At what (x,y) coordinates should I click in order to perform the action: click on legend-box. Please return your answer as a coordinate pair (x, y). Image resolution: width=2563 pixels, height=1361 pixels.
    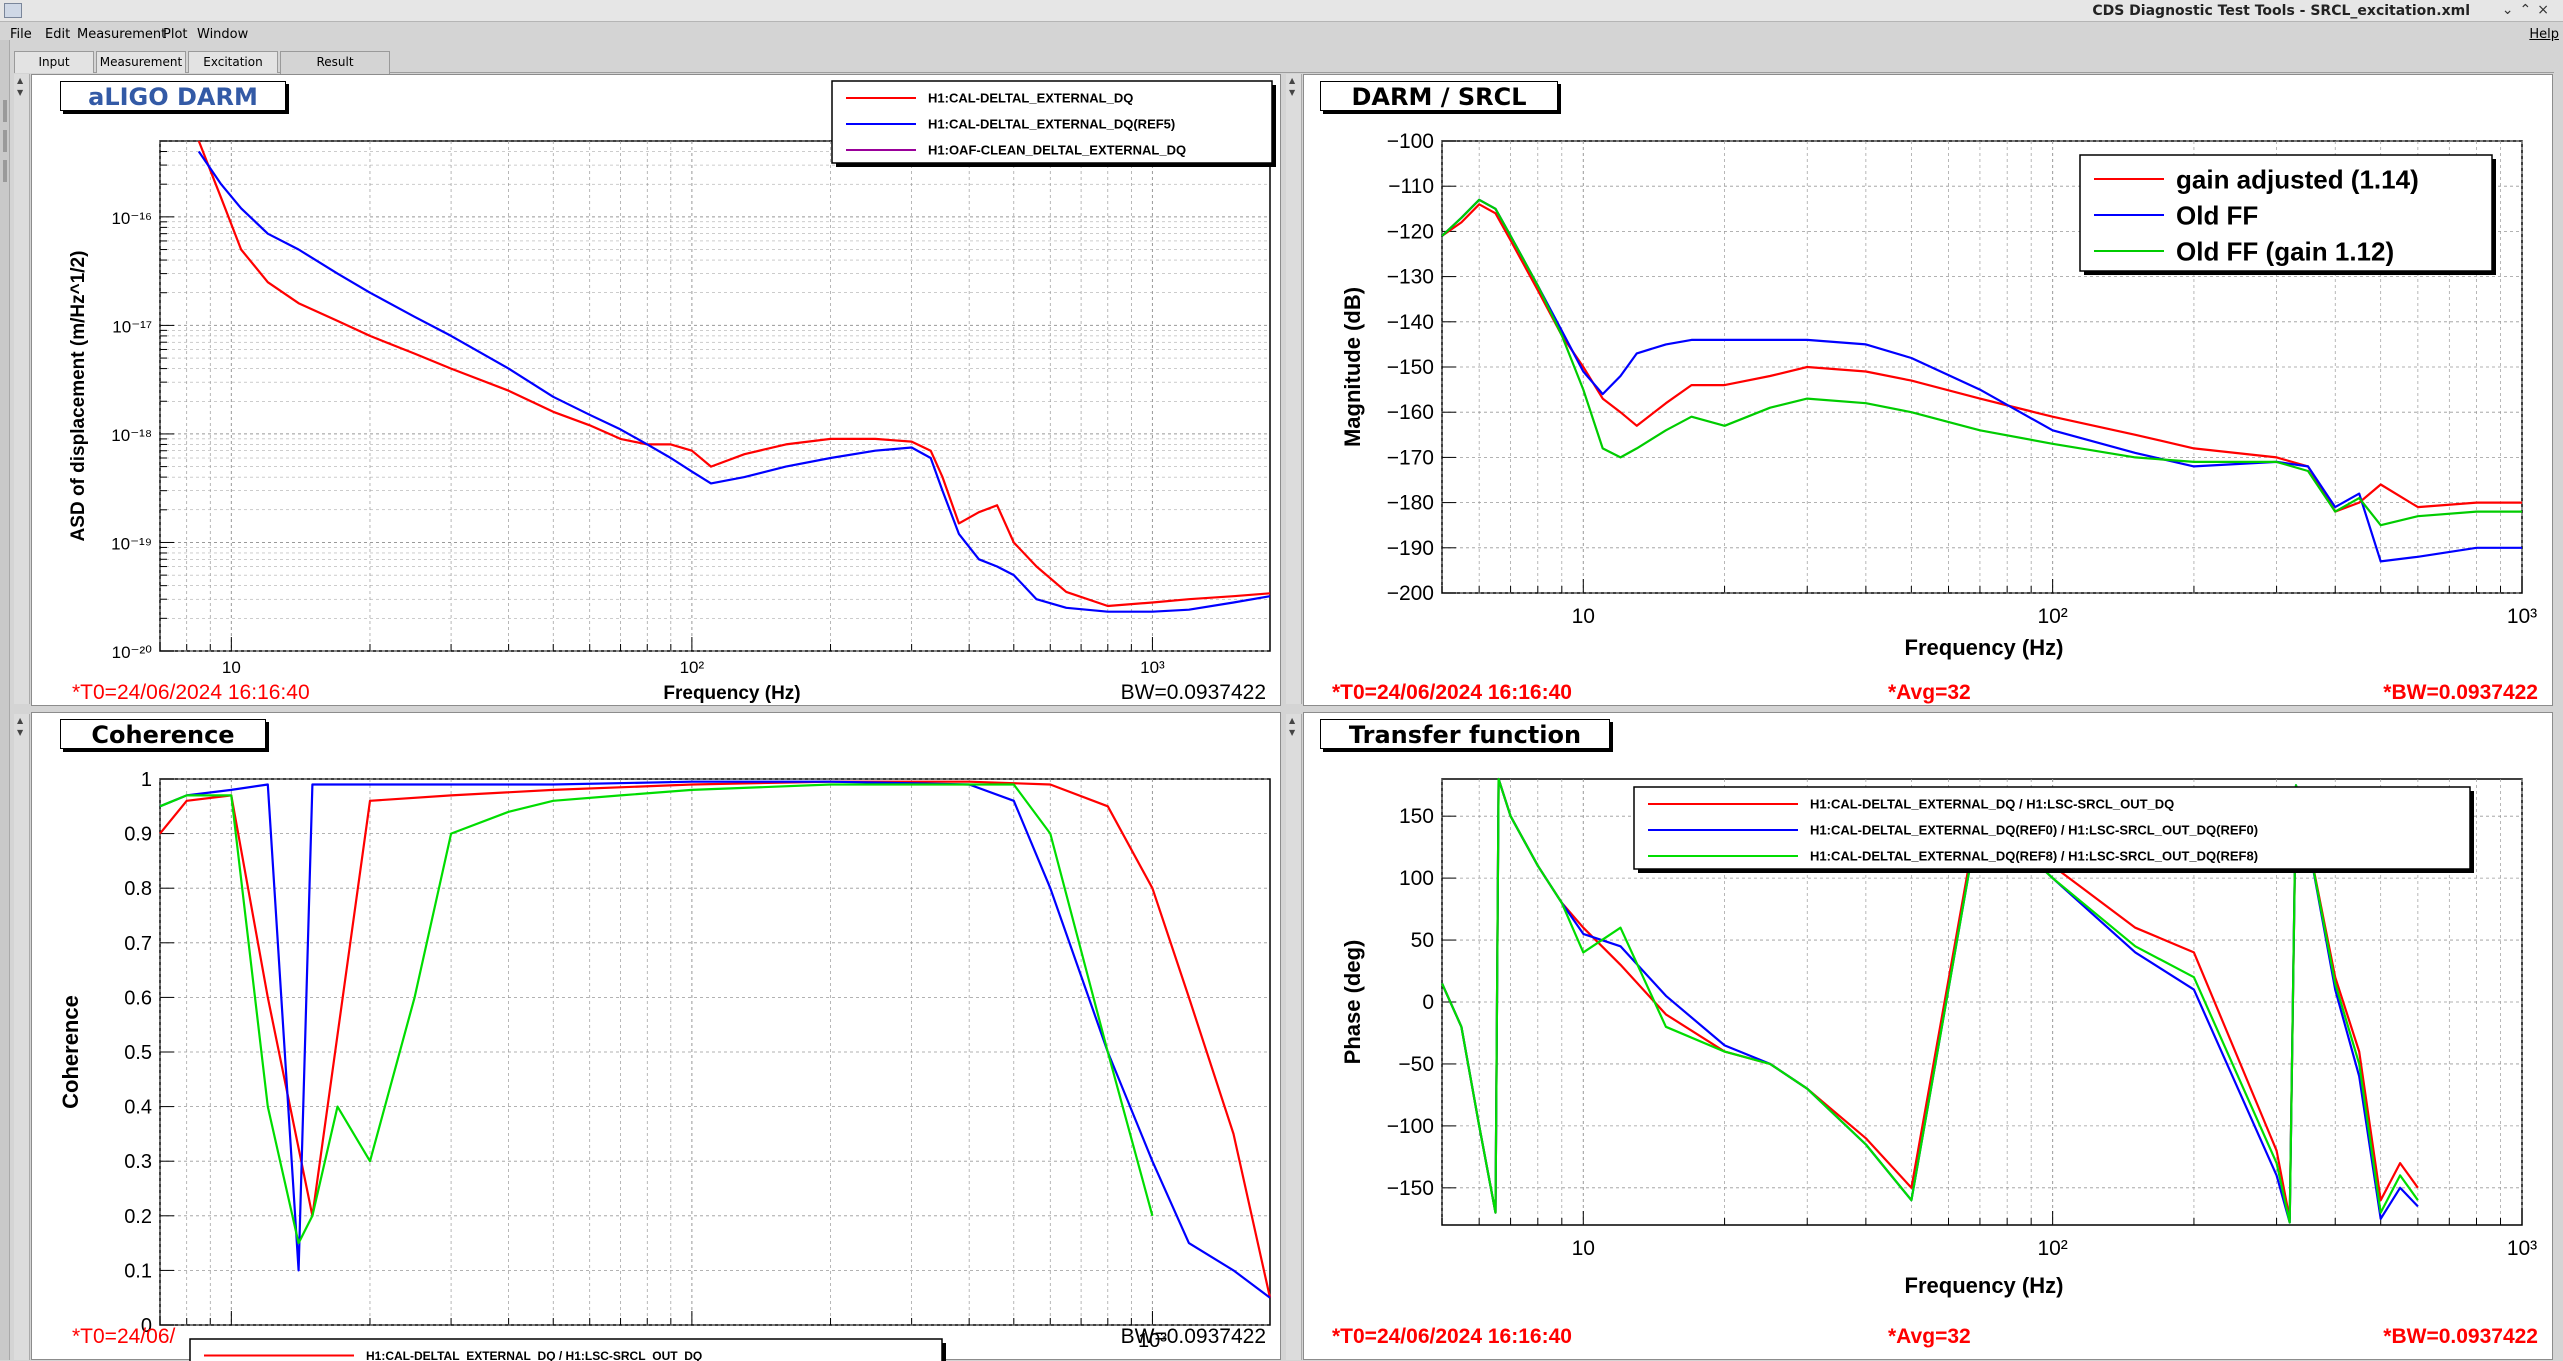
    Looking at the image, I should click on (566, 1349).